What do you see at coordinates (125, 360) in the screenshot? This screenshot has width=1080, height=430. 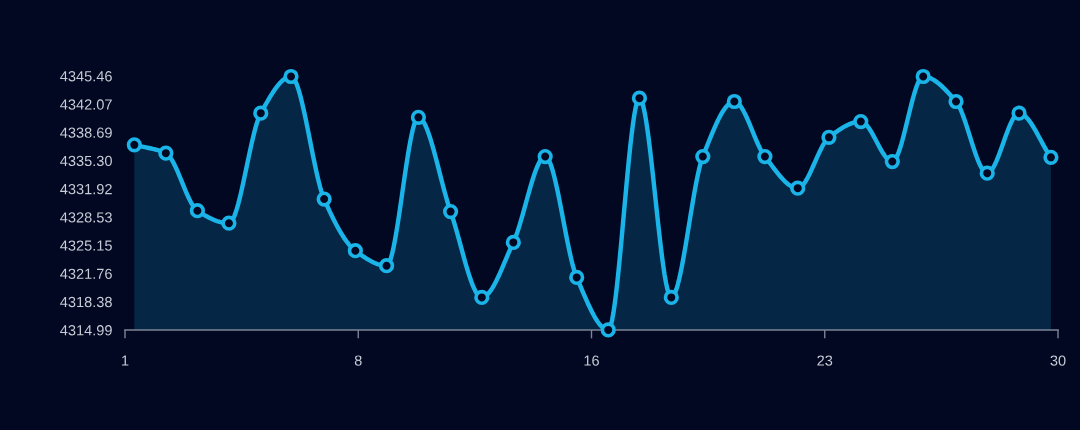 I see `x-tick-label: 1` at bounding box center [125, 360].